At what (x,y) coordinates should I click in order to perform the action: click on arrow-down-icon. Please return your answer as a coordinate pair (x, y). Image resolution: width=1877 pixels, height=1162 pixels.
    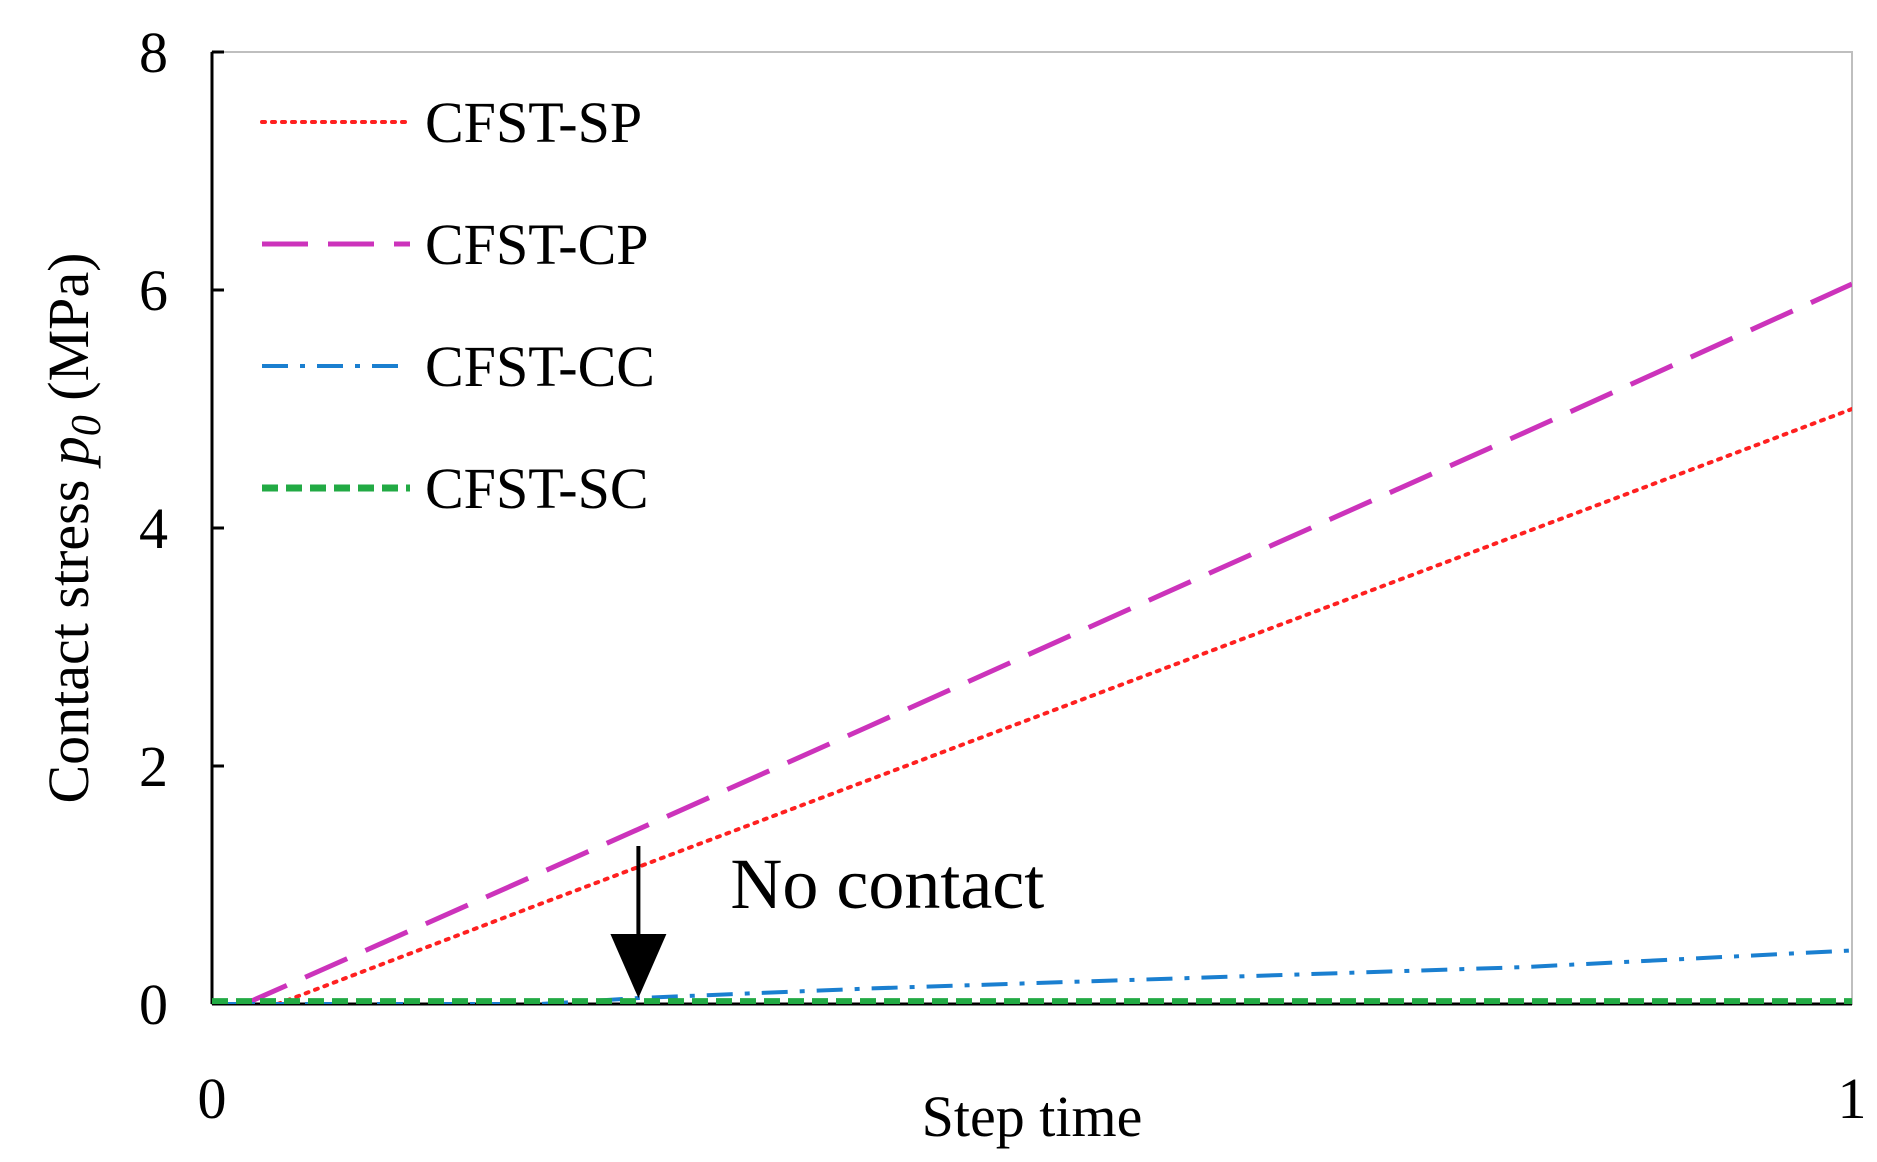
    Looking at the image, I should click on (638, 966).